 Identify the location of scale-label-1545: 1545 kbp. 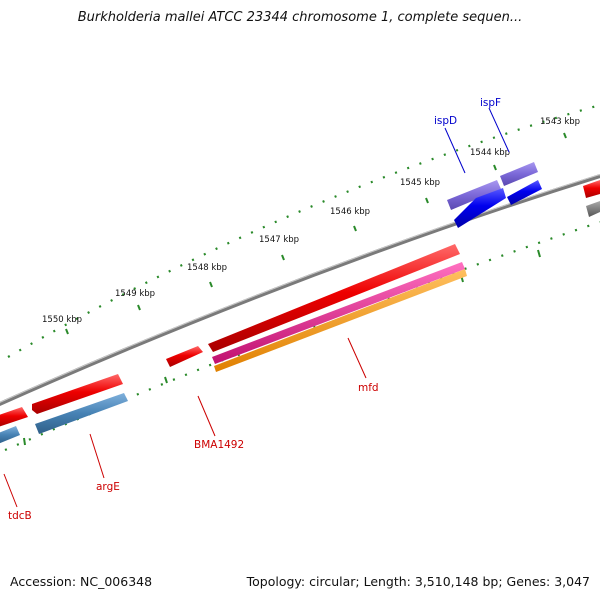
(420, 183).